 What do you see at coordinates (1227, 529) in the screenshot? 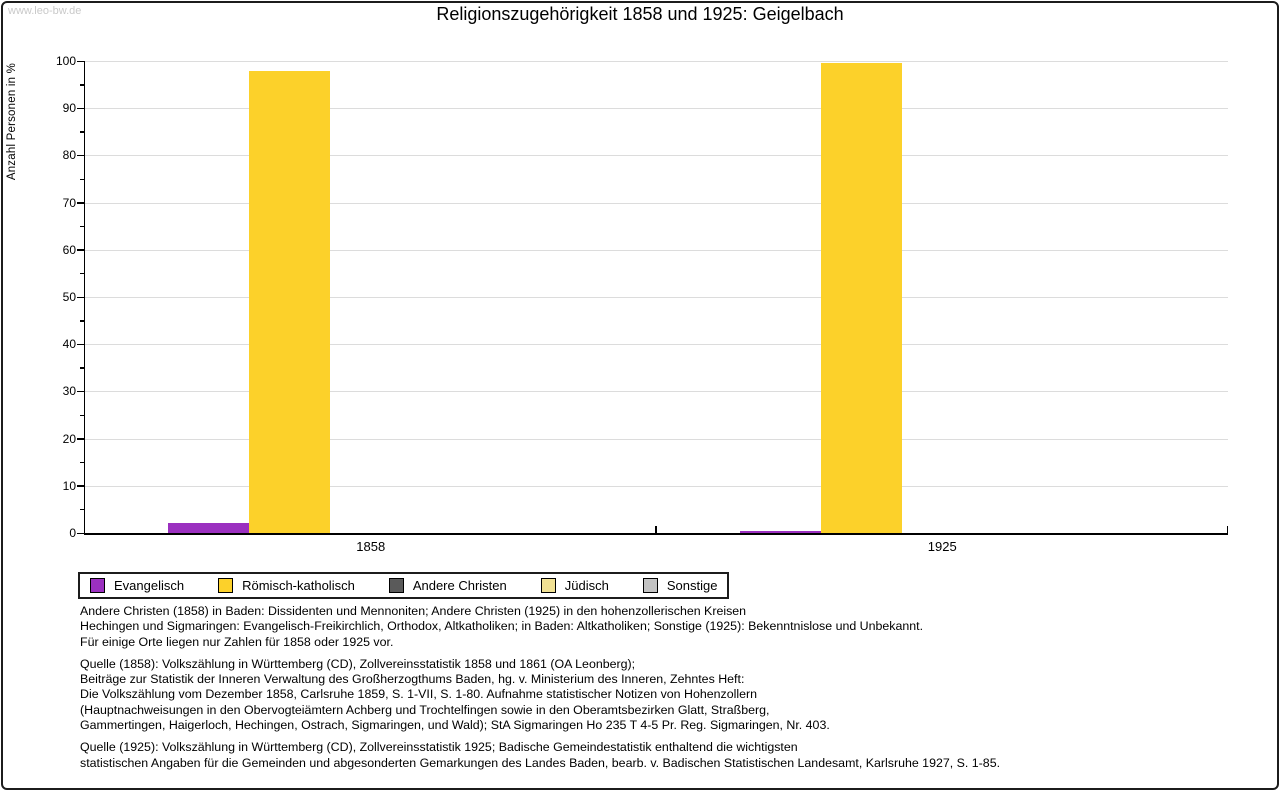
I see `x-end-tick` at bounding box center [1227, 529].